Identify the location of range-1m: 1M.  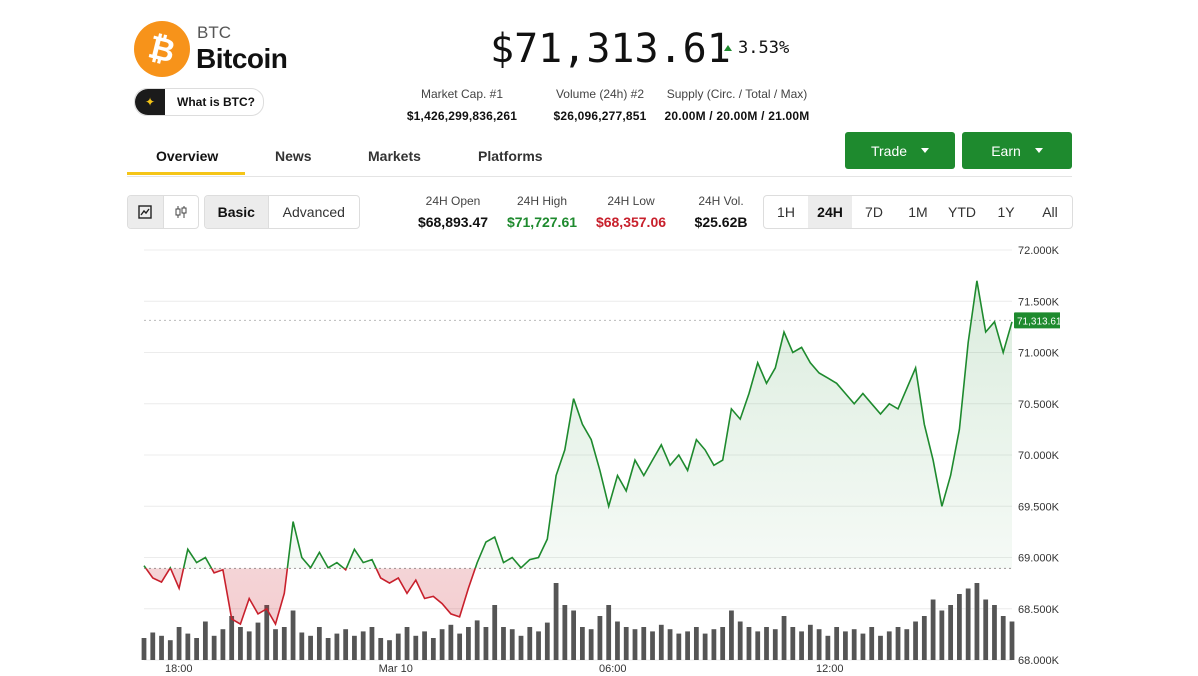
(918, 212).